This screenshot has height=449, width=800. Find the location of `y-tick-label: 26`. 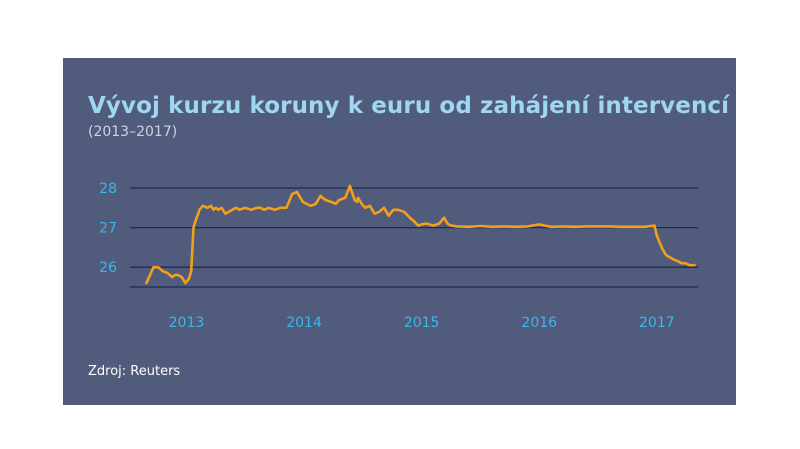

y-tick-label: 26 is located at coordinates (108, 268).